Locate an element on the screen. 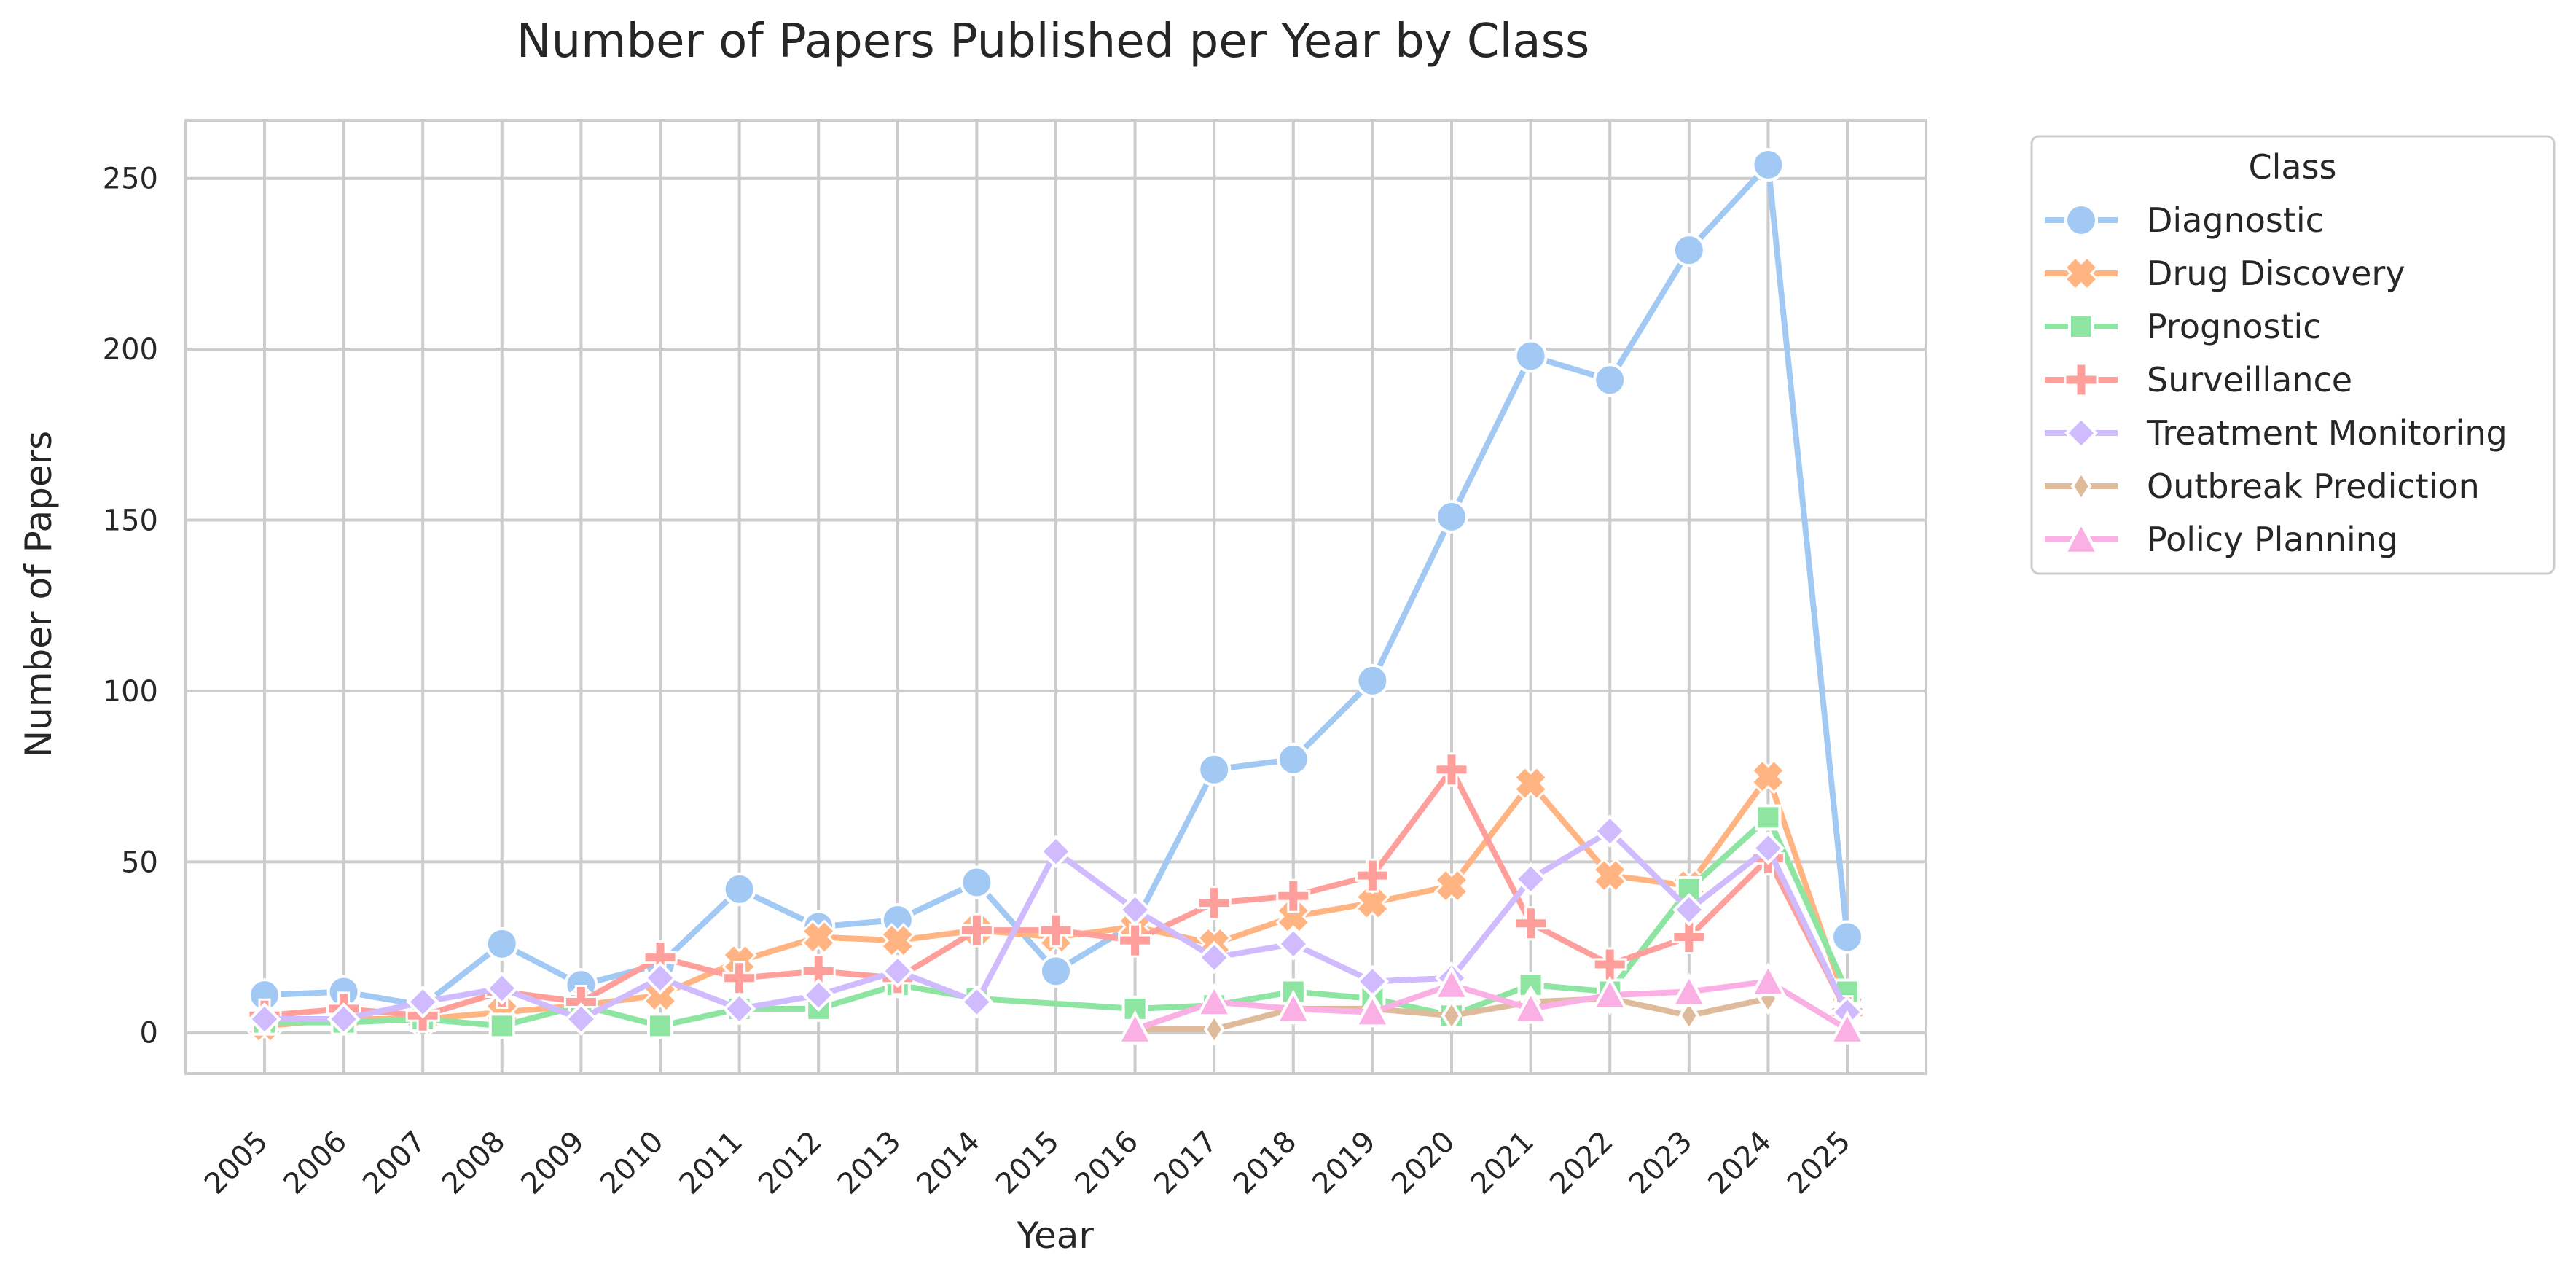 The width and height of the screenshot is (2576, 1280). legend-box is located at coordinates (2293, 355).